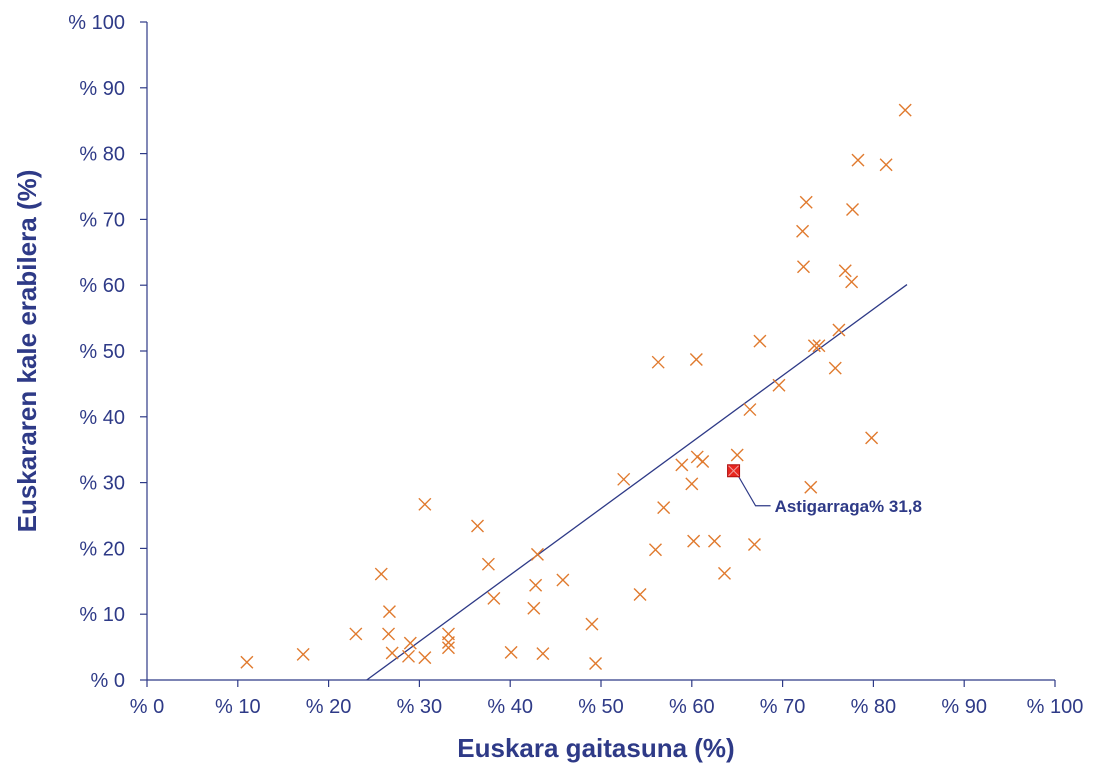  I want to click on y-tick-label: % 70, so click(102, 220).